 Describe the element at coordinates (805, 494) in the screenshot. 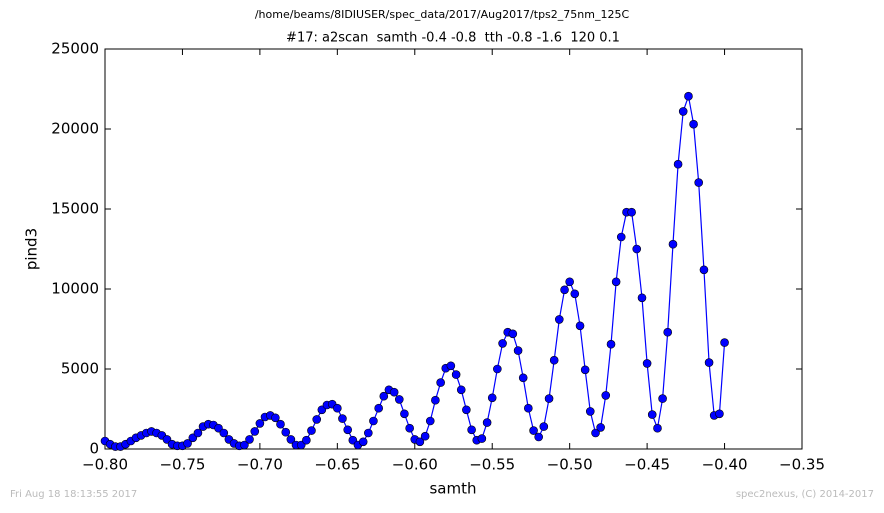

I see `footer-right: spec2nexus, (C) 2014-2017` at that location.